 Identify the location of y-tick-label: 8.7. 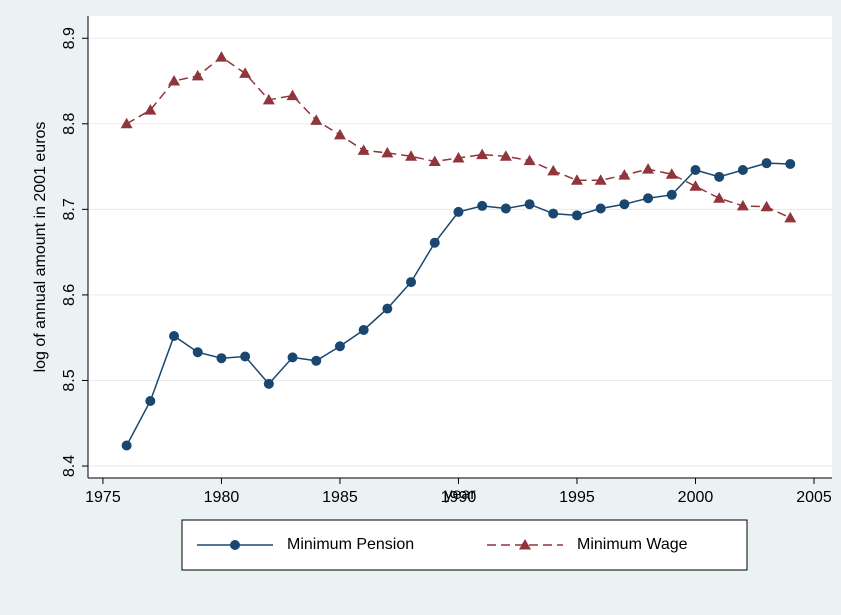
(69, 209).